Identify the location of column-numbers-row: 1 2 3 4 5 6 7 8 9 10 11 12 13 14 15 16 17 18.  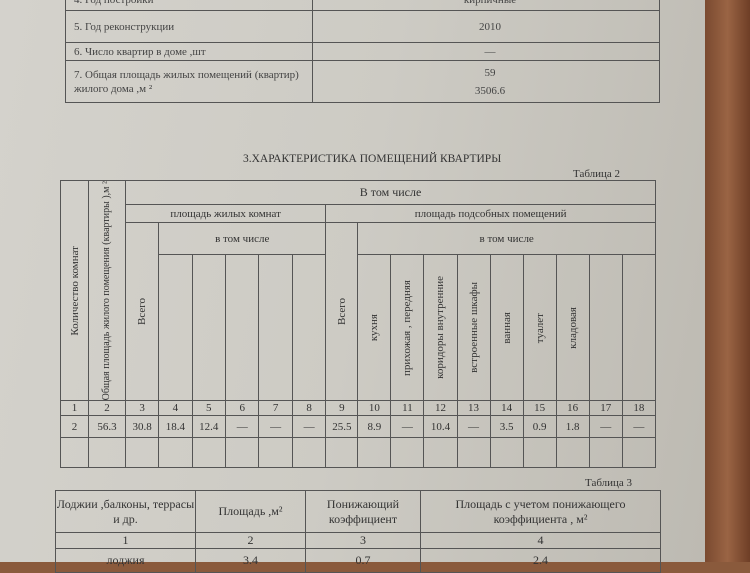
(358, 408).